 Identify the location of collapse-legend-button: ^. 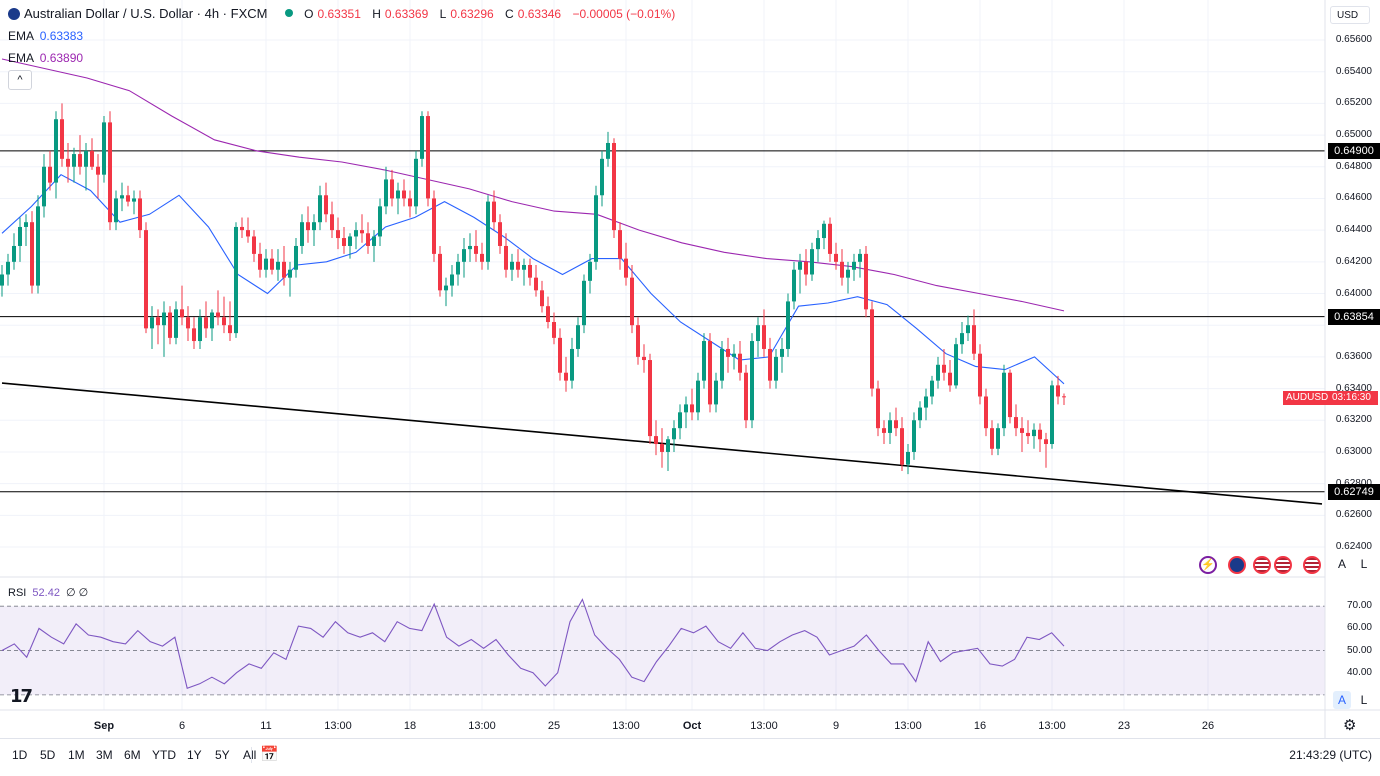
(20, 80).